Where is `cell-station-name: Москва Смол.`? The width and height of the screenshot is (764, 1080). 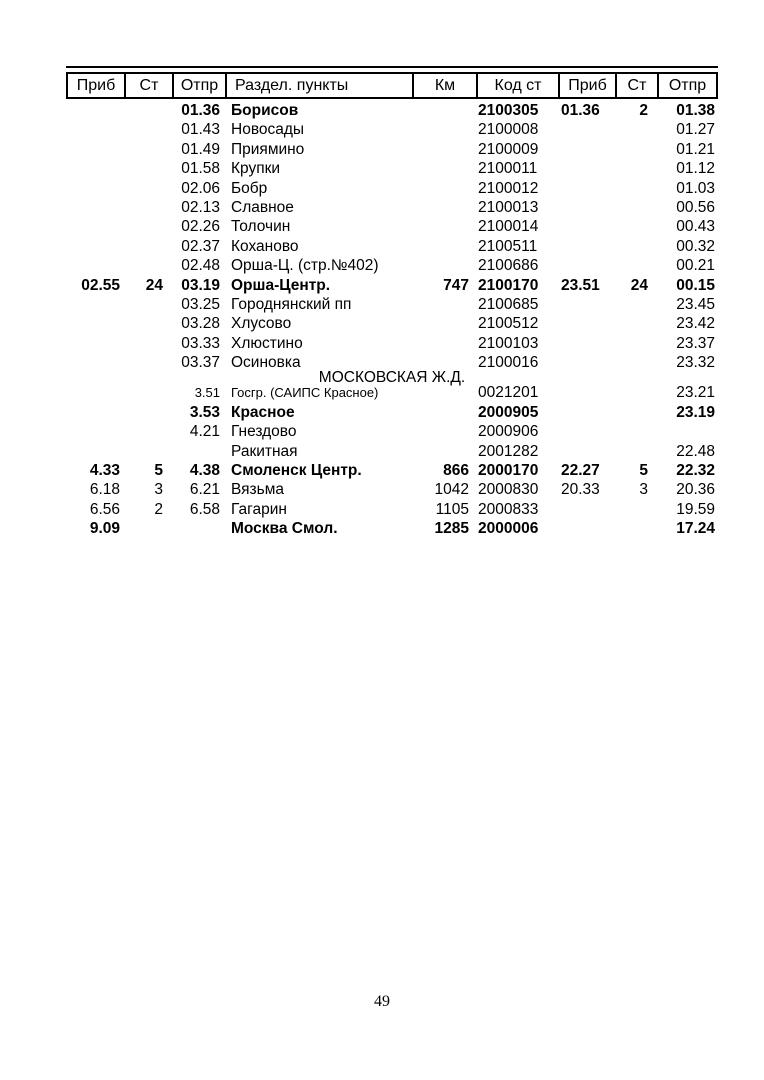 cell-station-name: Москва Смол. is located at coordinates (284, 529).